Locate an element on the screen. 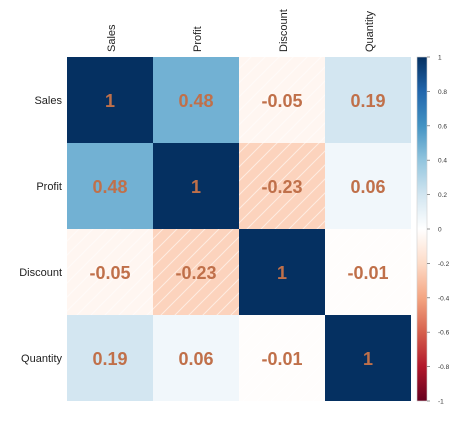 This screenshot has width=474, height=424. column-label-profit: Profit is located at coordinates (198, 39).